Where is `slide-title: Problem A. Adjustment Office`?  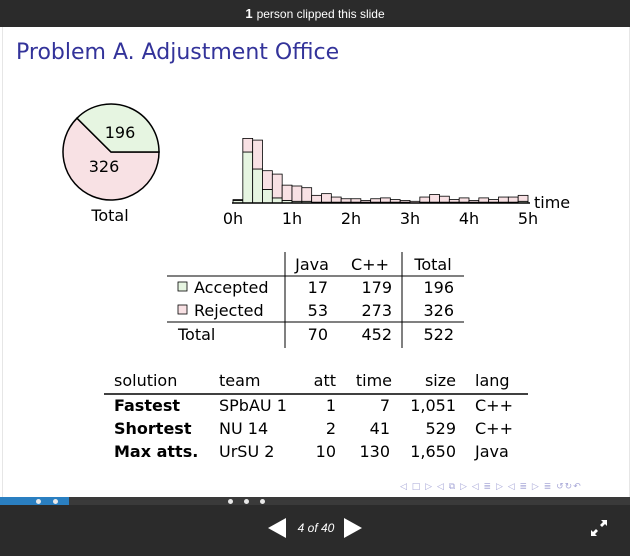 slide-title: Problem A. Adjustment Office is located at coordinates (178, 52).